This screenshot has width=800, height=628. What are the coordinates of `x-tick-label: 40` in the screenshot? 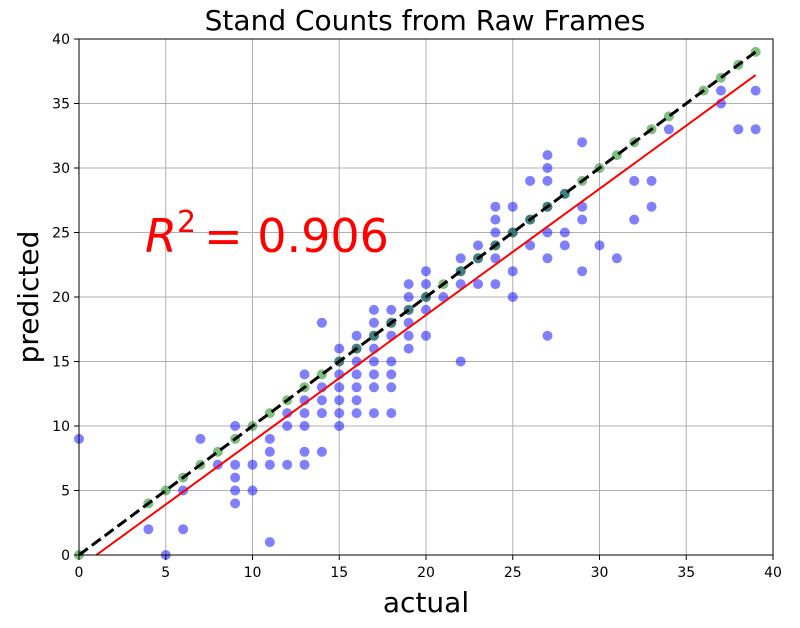 It's located at (773, 573).